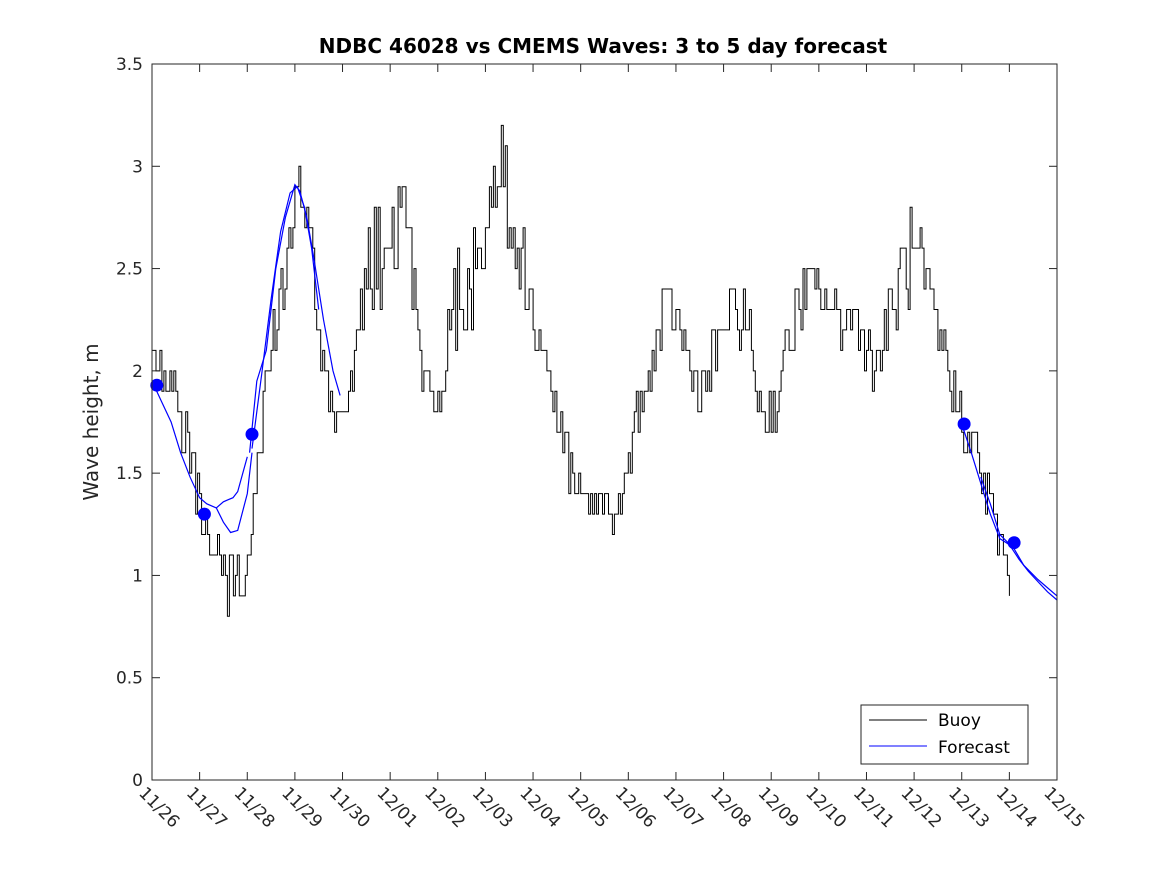 The width and height of the screenshot is (1167, 875). I want to click on y-tick-label: 2.5, so click(129, 270).